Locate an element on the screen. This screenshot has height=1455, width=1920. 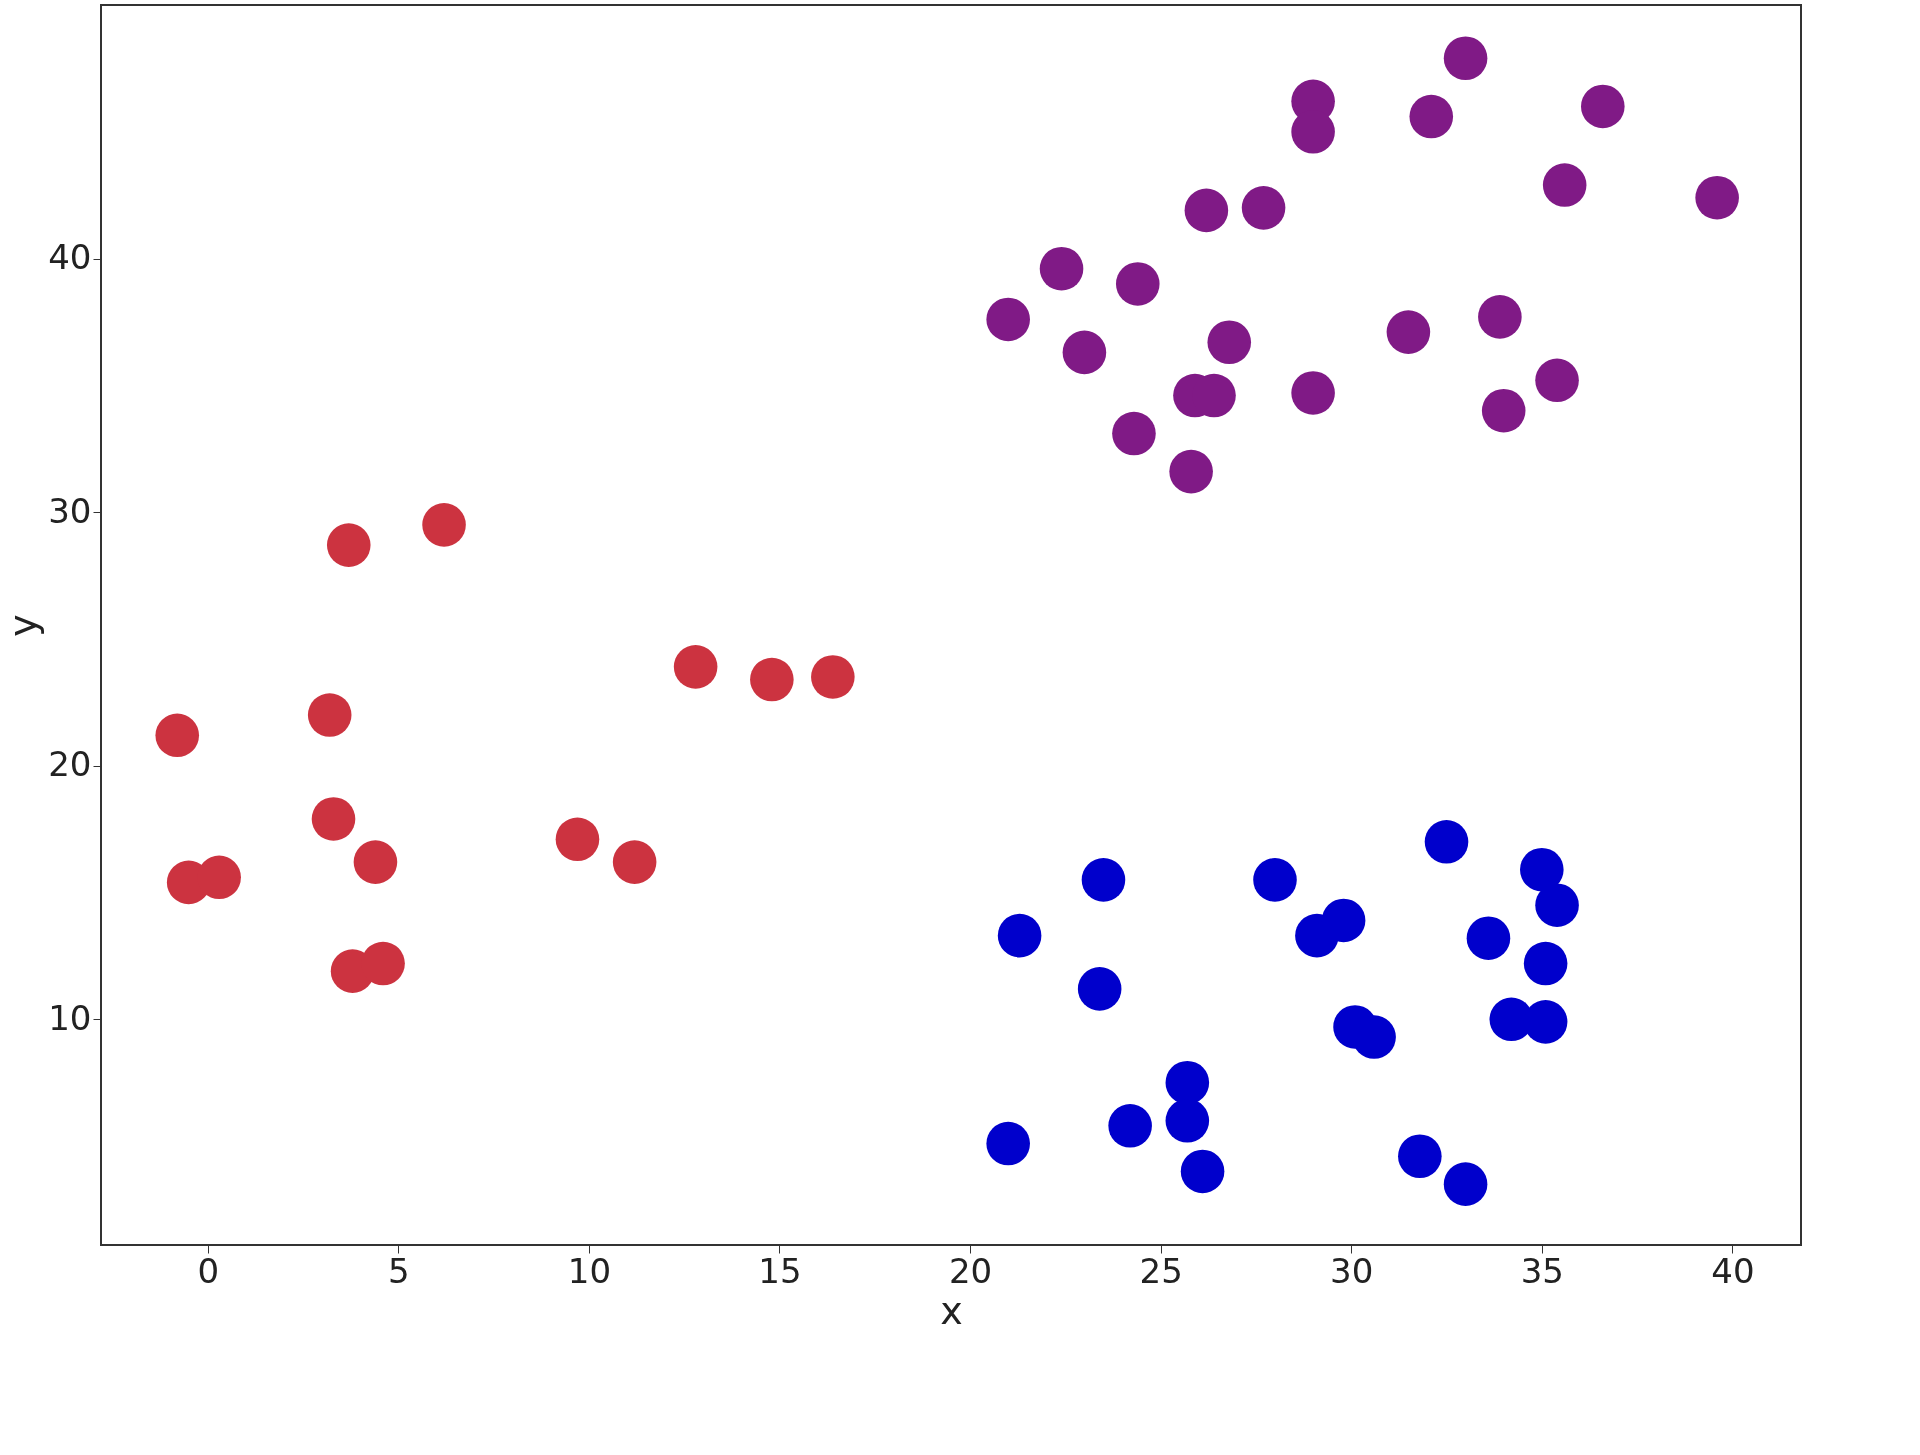
y-tick-label: 40 is located at coordinates (70, 257).